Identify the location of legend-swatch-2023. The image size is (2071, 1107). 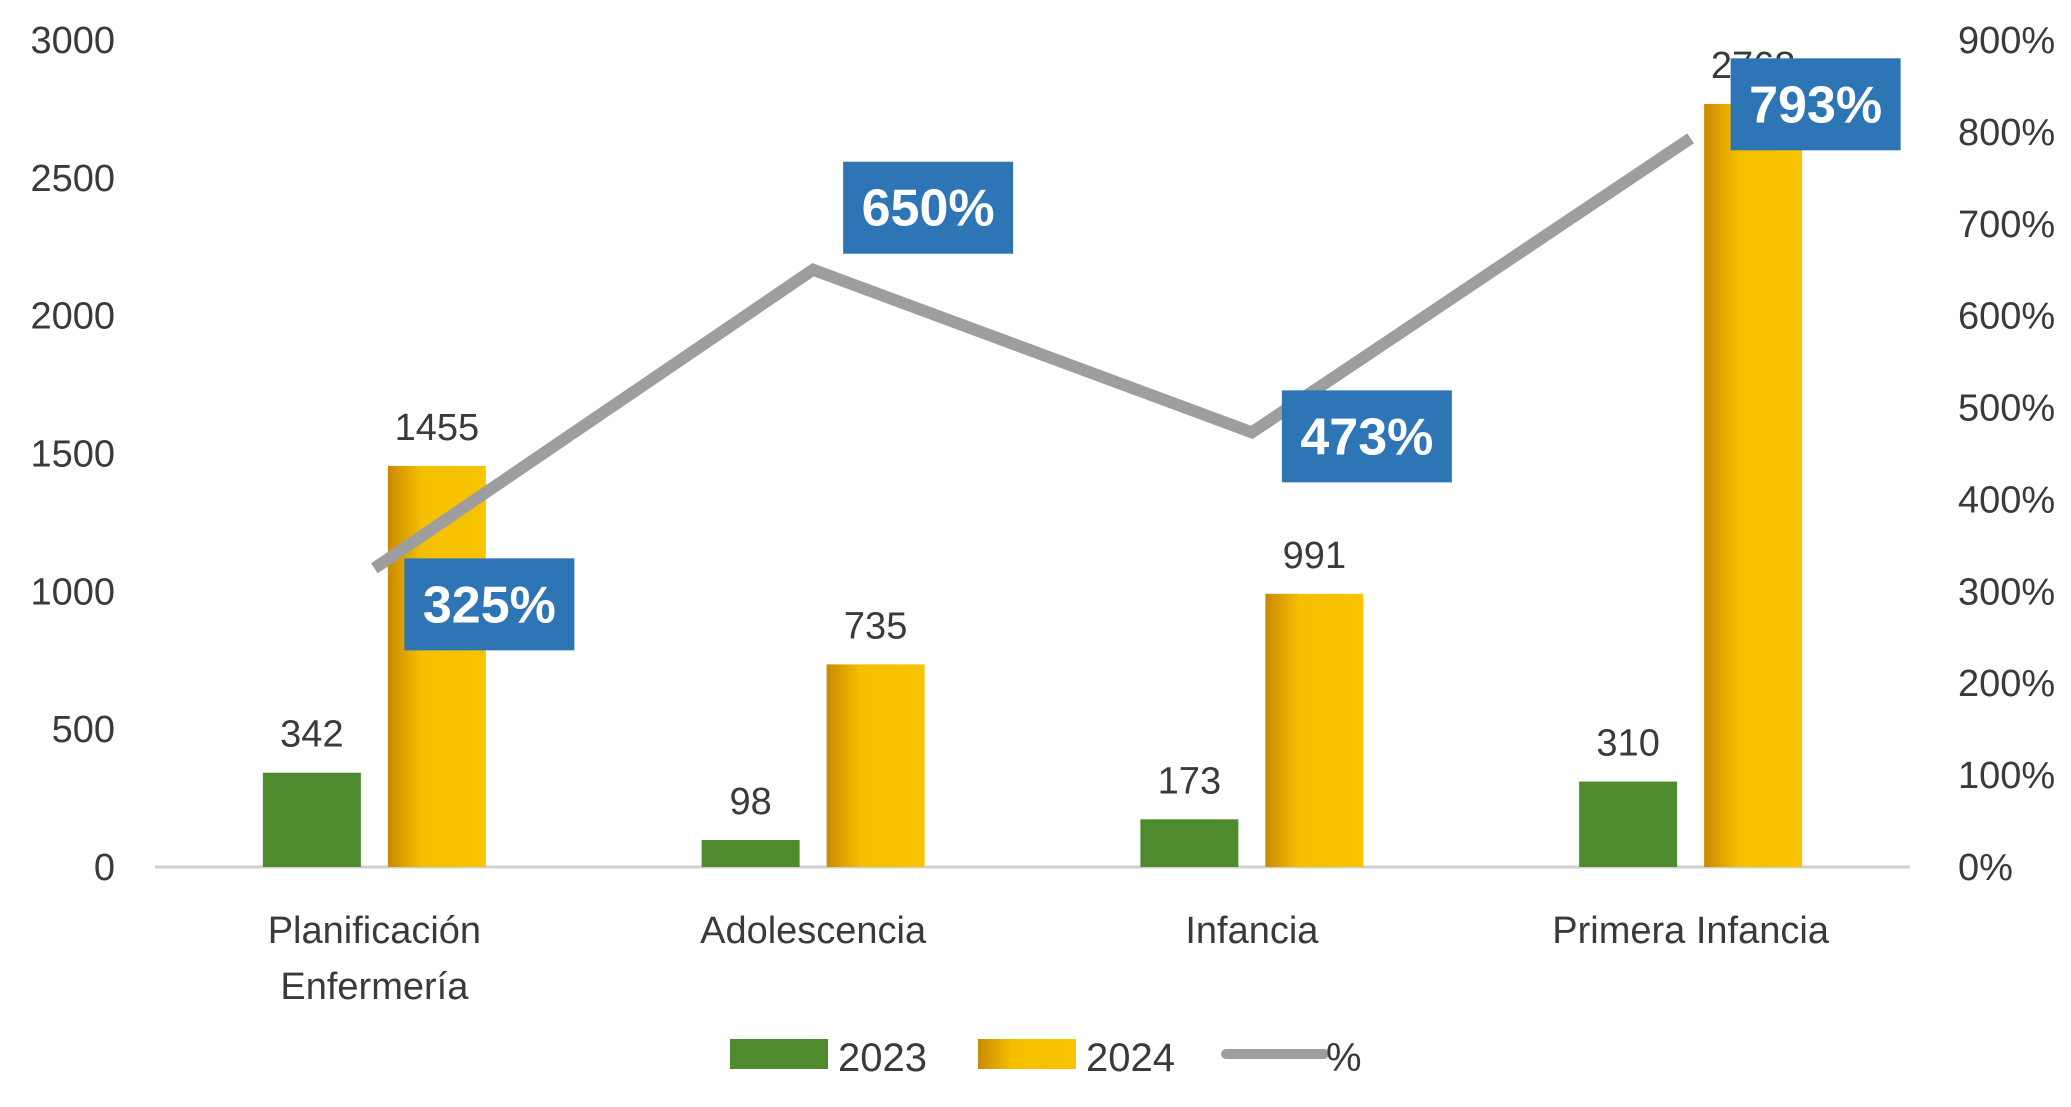
(779, 1054).